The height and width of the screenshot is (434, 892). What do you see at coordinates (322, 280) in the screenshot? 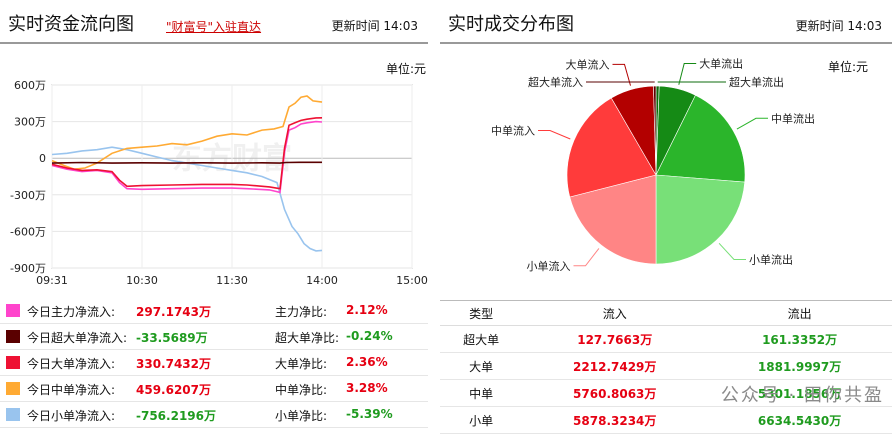
I see `x-tick-label: 14:00` at bounding box center [322, 280].